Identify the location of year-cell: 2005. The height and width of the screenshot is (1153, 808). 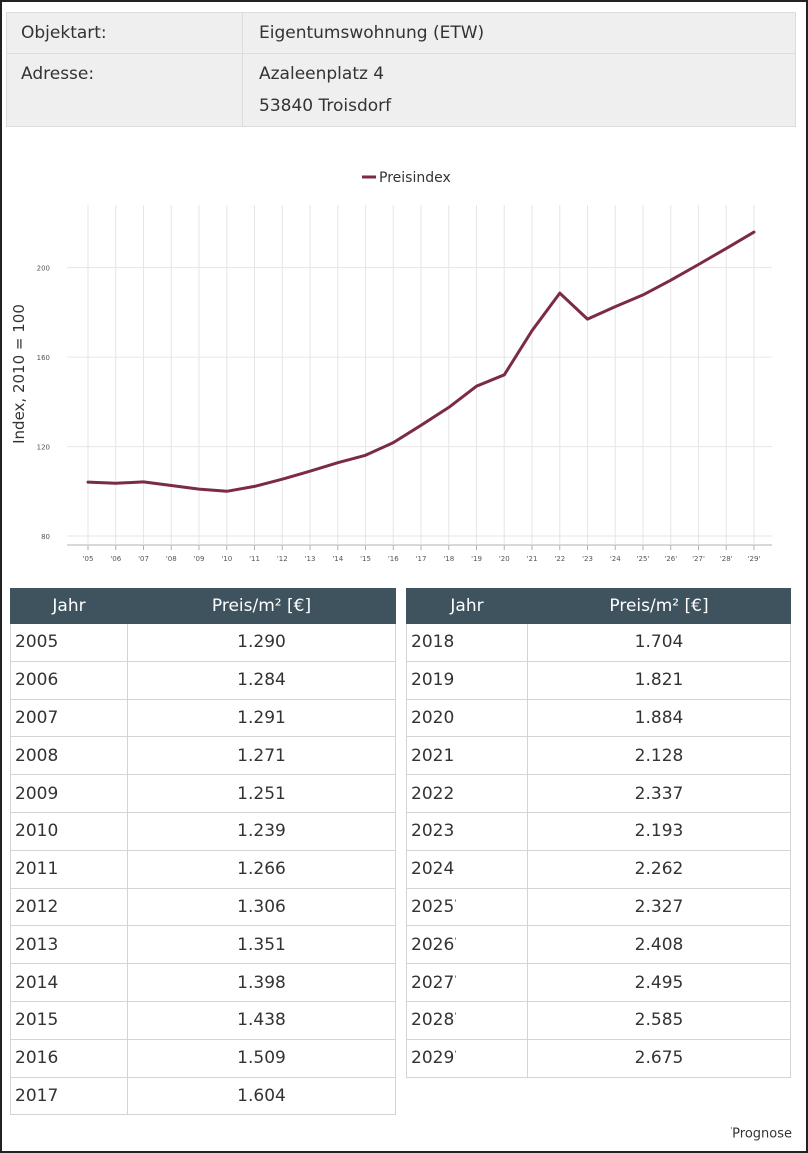
(69, 642).